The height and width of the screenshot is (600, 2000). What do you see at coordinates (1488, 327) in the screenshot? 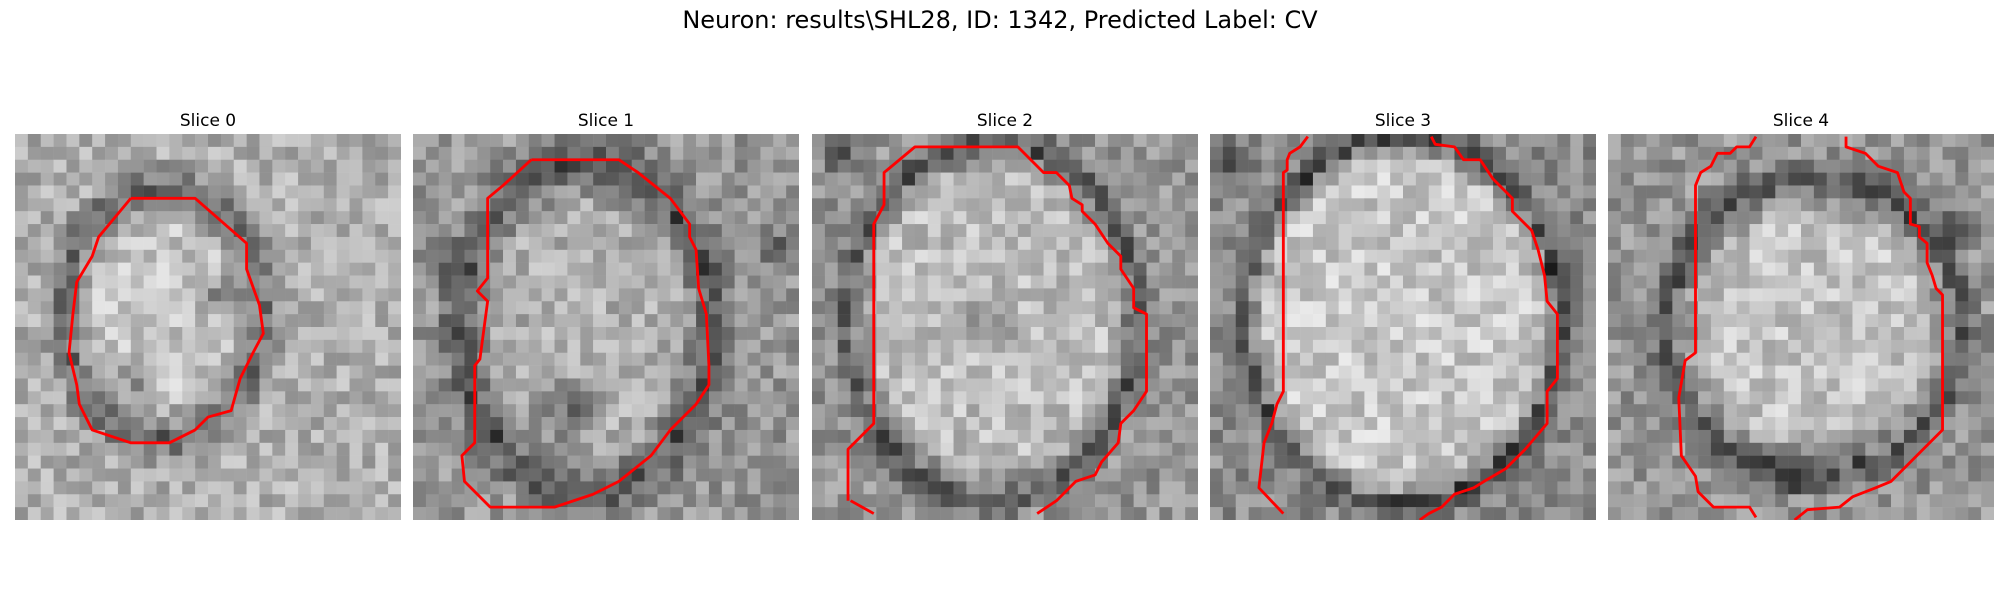
I see `contour-line-3b` at bounding box center [1488, 327].